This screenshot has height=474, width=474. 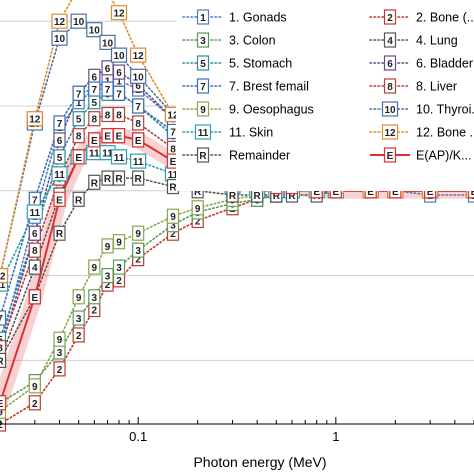 What do you see at coordinates (138, 436) in the screenshot?
I see `x-tick-label: 0.1` at bounding box center [138, 436].